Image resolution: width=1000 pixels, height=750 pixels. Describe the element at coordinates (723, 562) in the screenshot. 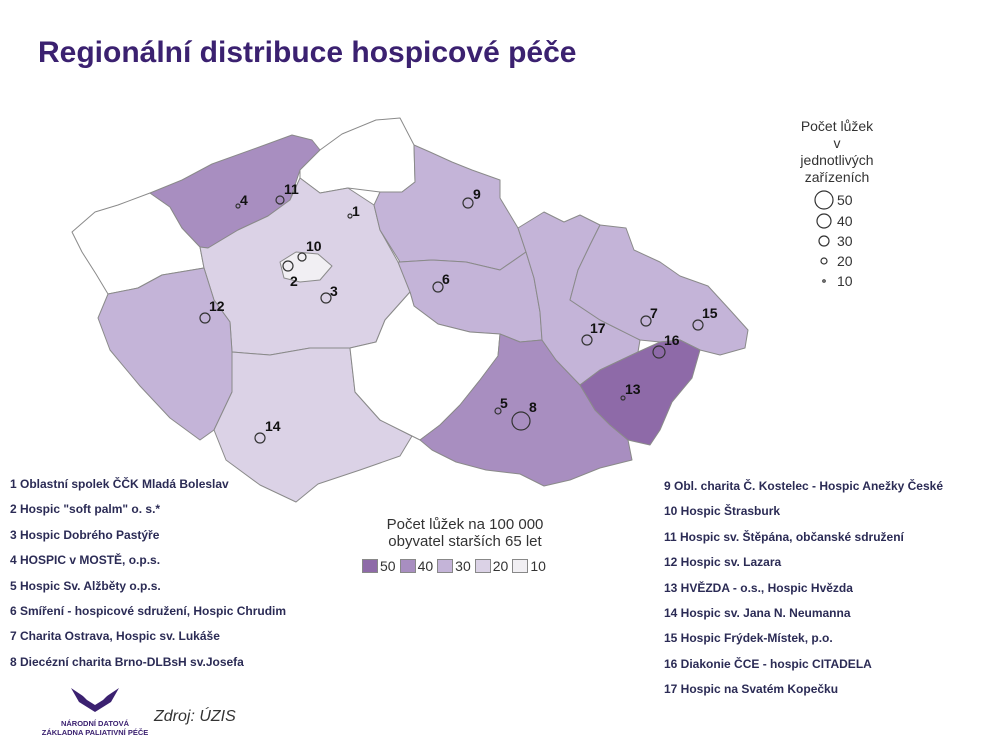

I see `list-item: 12 Hospic sv. Lazara` at that location.